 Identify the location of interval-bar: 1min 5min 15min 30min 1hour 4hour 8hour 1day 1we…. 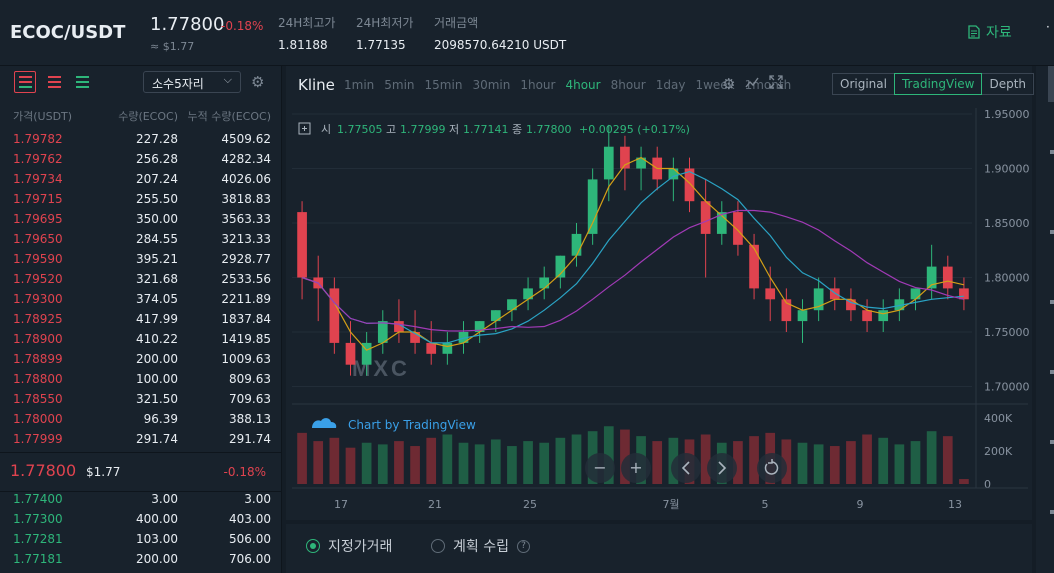
(567, 85).